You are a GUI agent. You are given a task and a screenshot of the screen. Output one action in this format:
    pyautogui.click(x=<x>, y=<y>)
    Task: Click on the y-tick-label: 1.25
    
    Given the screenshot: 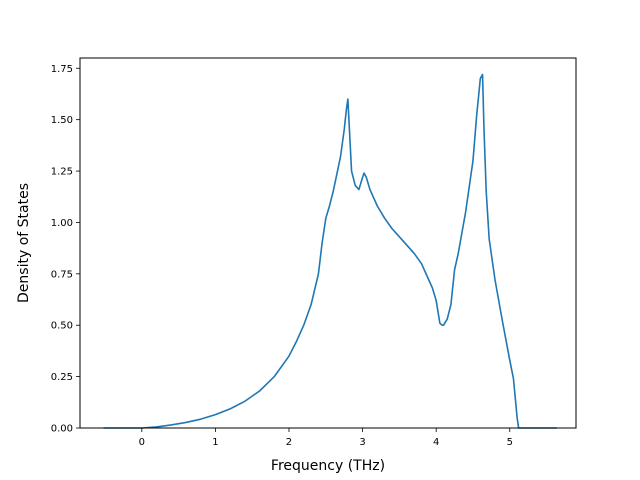 What is the action you would take?
    pyautogui.click(x=62, y=172)
    